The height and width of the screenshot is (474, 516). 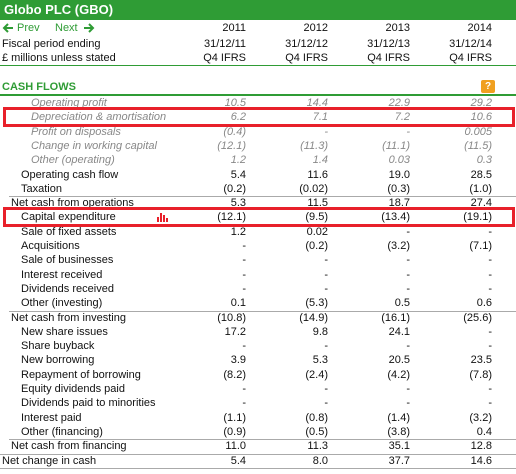 What do you see at coordinates (231, 145) in the screenshot?
I see `cell: (12.1)` at bounding box center [231, 145].